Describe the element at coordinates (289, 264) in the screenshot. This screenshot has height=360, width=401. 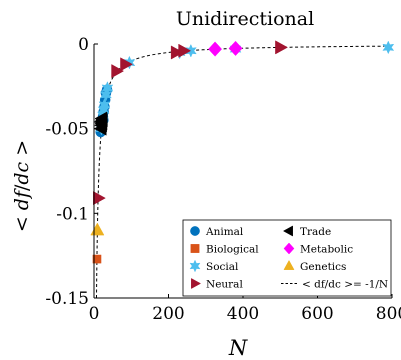
I see `genetics-legend-marker` at that location.